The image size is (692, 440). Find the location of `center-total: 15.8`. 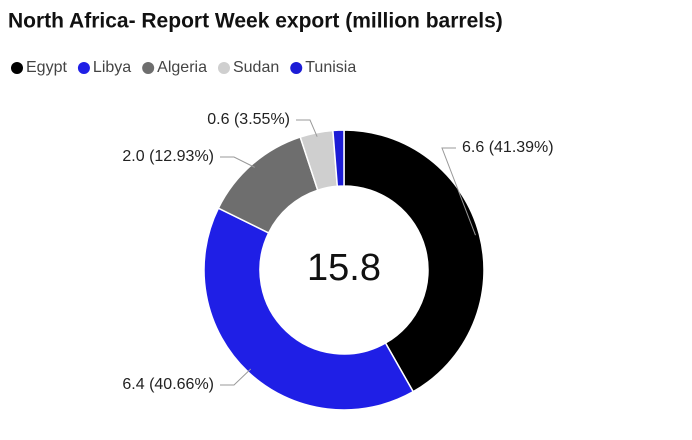

center-total: 15.8 is located at coordinates (344, 268).